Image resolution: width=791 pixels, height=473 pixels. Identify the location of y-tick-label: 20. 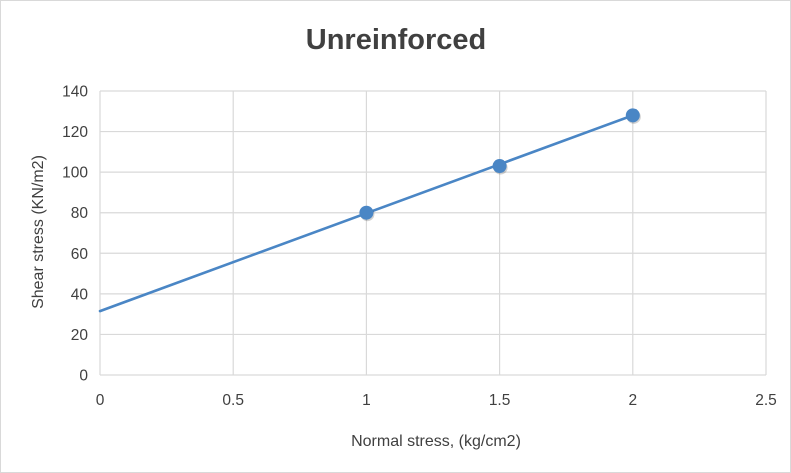
(80, 335).